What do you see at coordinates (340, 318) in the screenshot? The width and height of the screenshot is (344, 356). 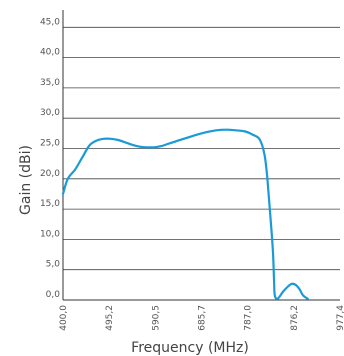 I see `x-tick-label: 977,4` at bounding box center [340, 318].